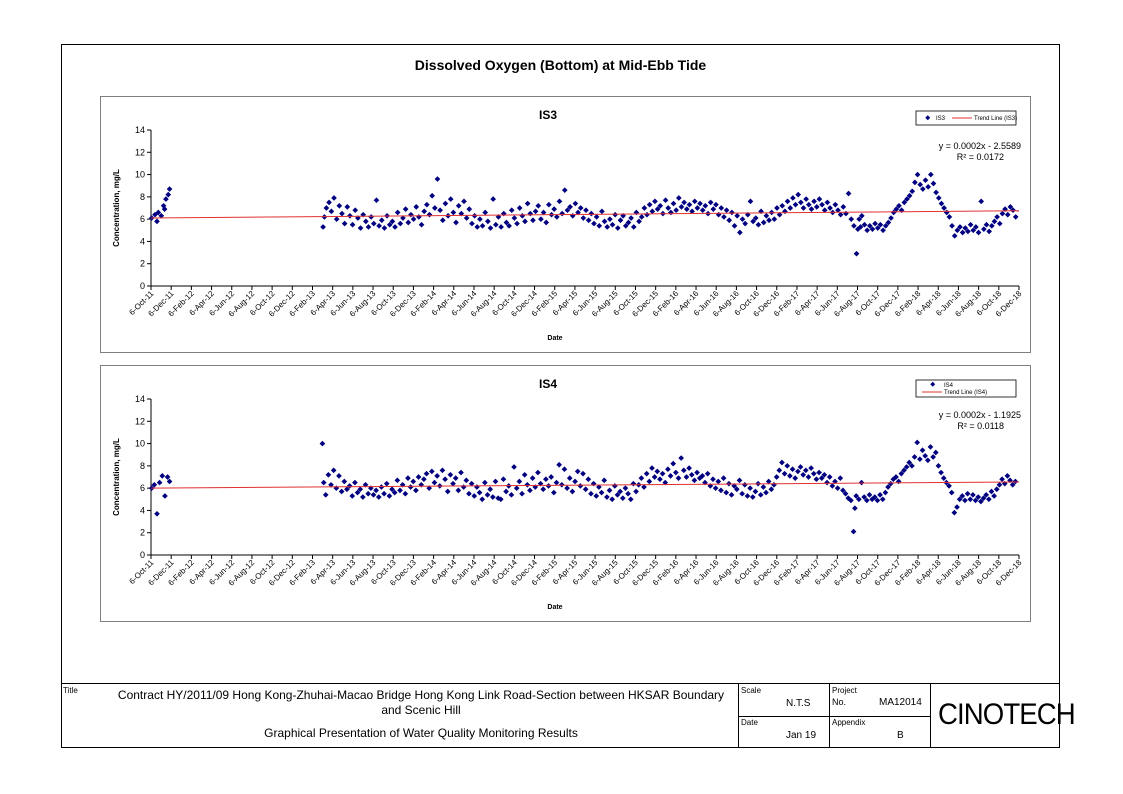  Describe the element at coordinates (849, 722) in the screenshot. I see `appendix-label: Appendix` at that location.